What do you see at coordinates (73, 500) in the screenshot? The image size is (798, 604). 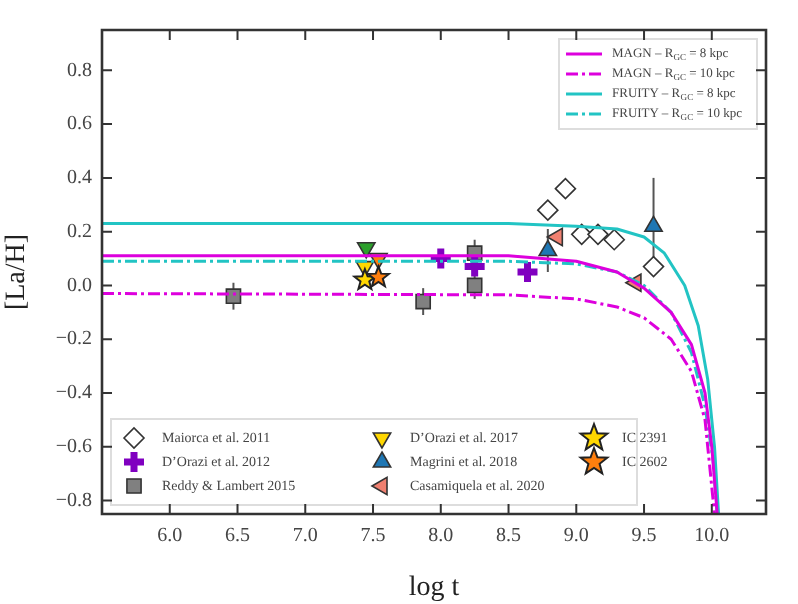 I see `y-tick-label: −0.8` at bounding box center [73, 500].